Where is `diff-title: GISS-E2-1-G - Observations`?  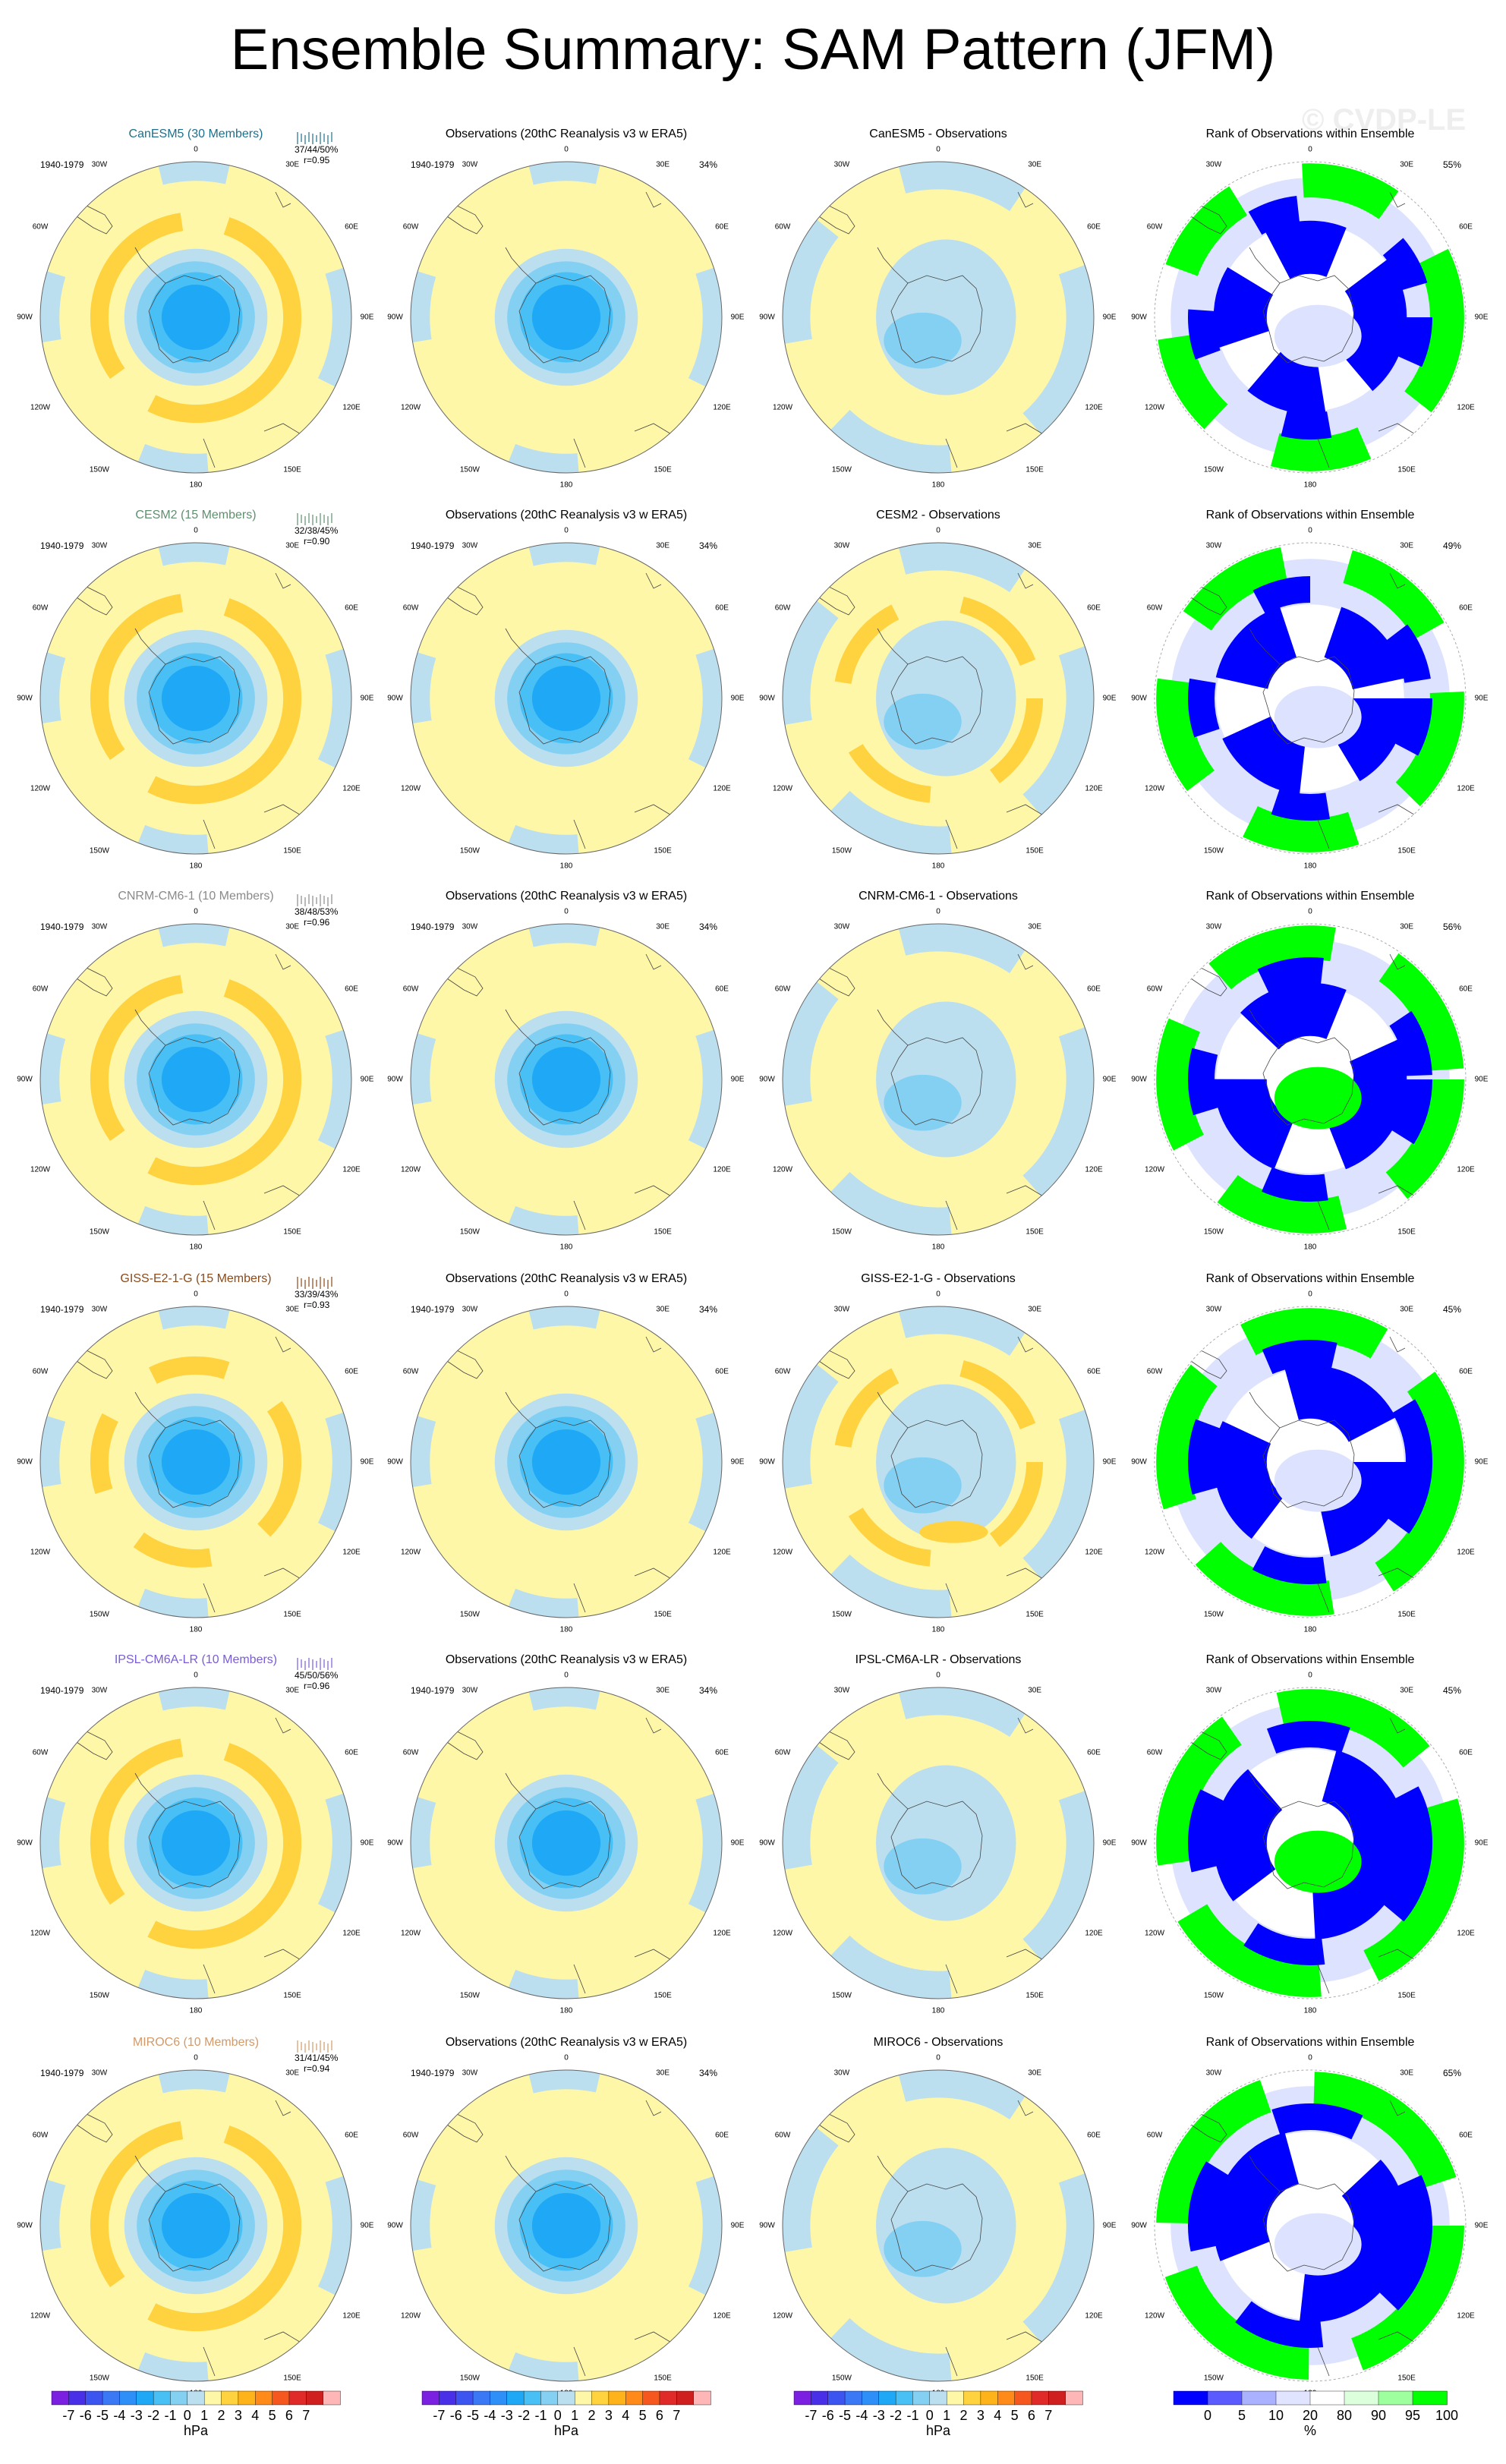
diff-title: GISS-E2-1-G - Observations is located at coordinates (938, 1278).